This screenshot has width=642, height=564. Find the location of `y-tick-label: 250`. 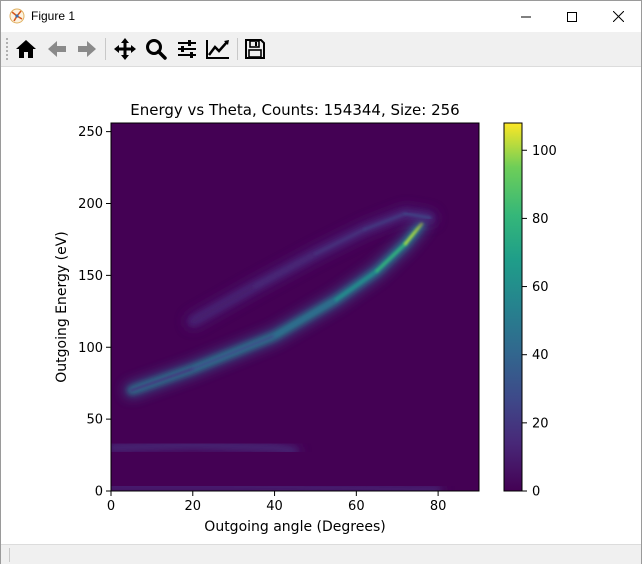

y-tick-label: 250 is located at coordinates (90, 132).